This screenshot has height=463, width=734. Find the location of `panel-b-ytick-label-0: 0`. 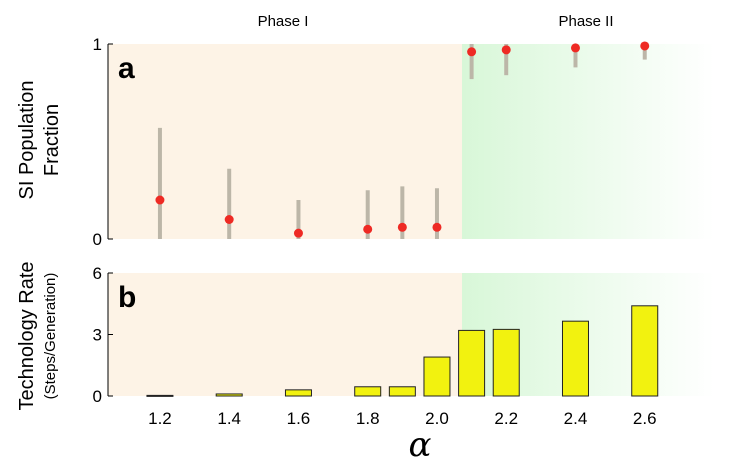

panel-b-ytick-label-0: 0 is located at coordinates (97, 396).